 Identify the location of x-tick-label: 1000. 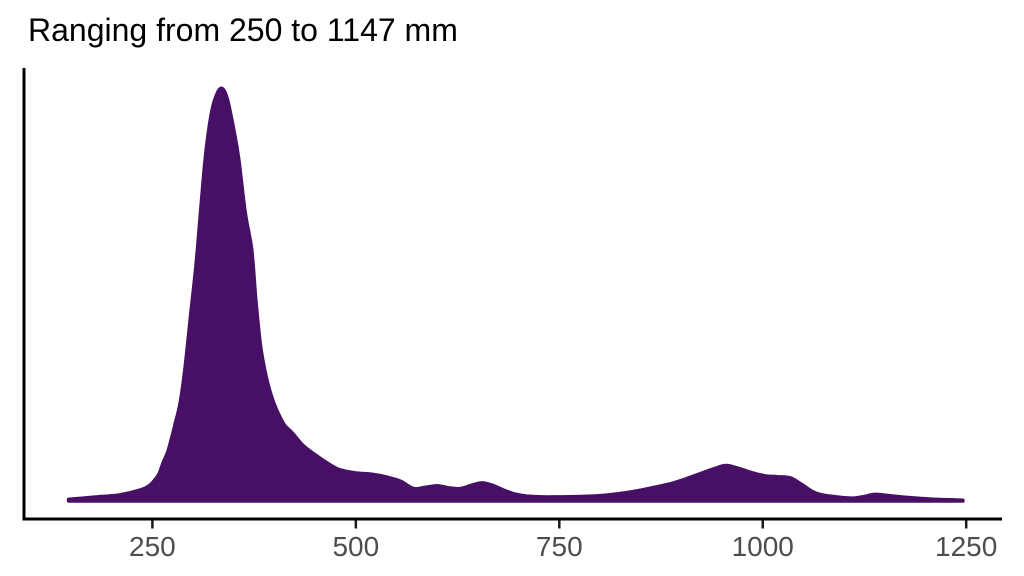
(763, 546).